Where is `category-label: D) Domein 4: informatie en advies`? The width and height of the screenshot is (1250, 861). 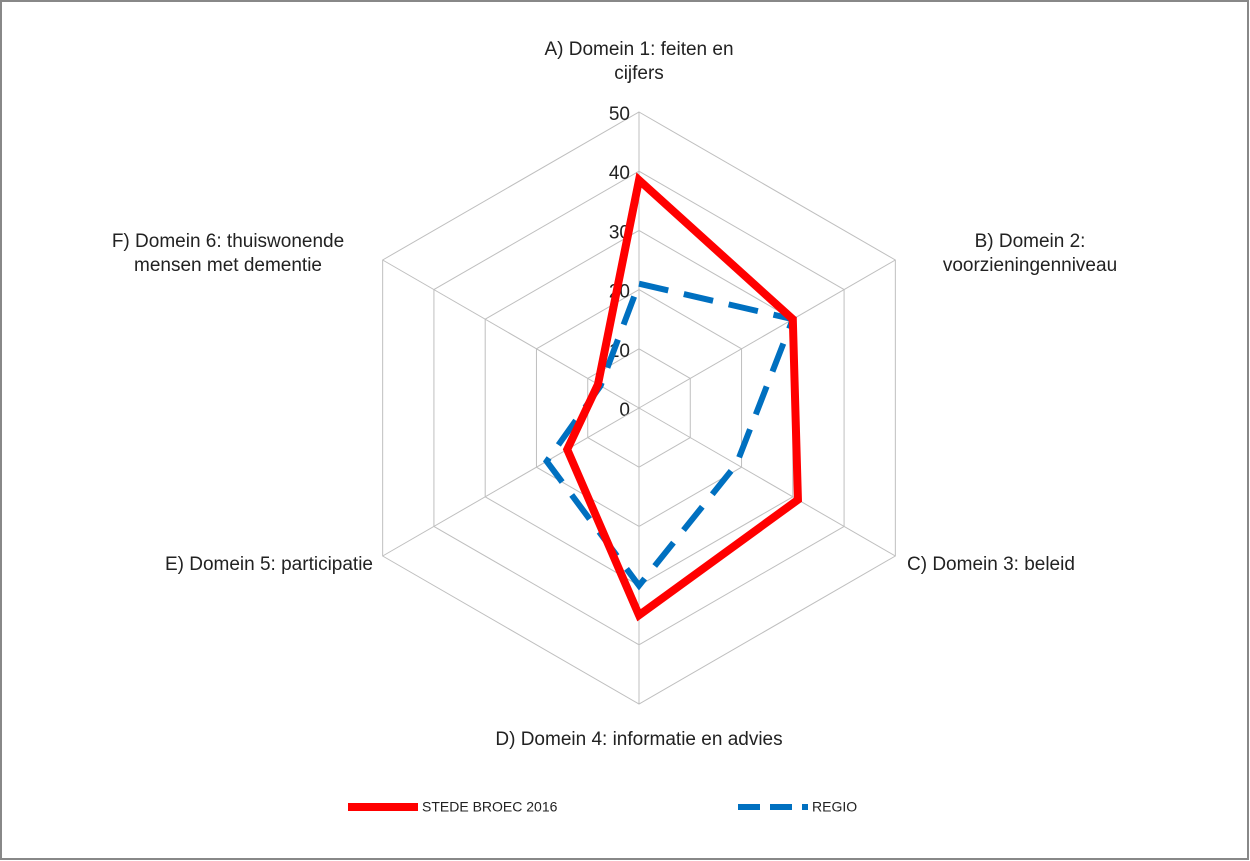 category-label: D) Domein 4: informatie en advies is located at coordinates (639, 739).